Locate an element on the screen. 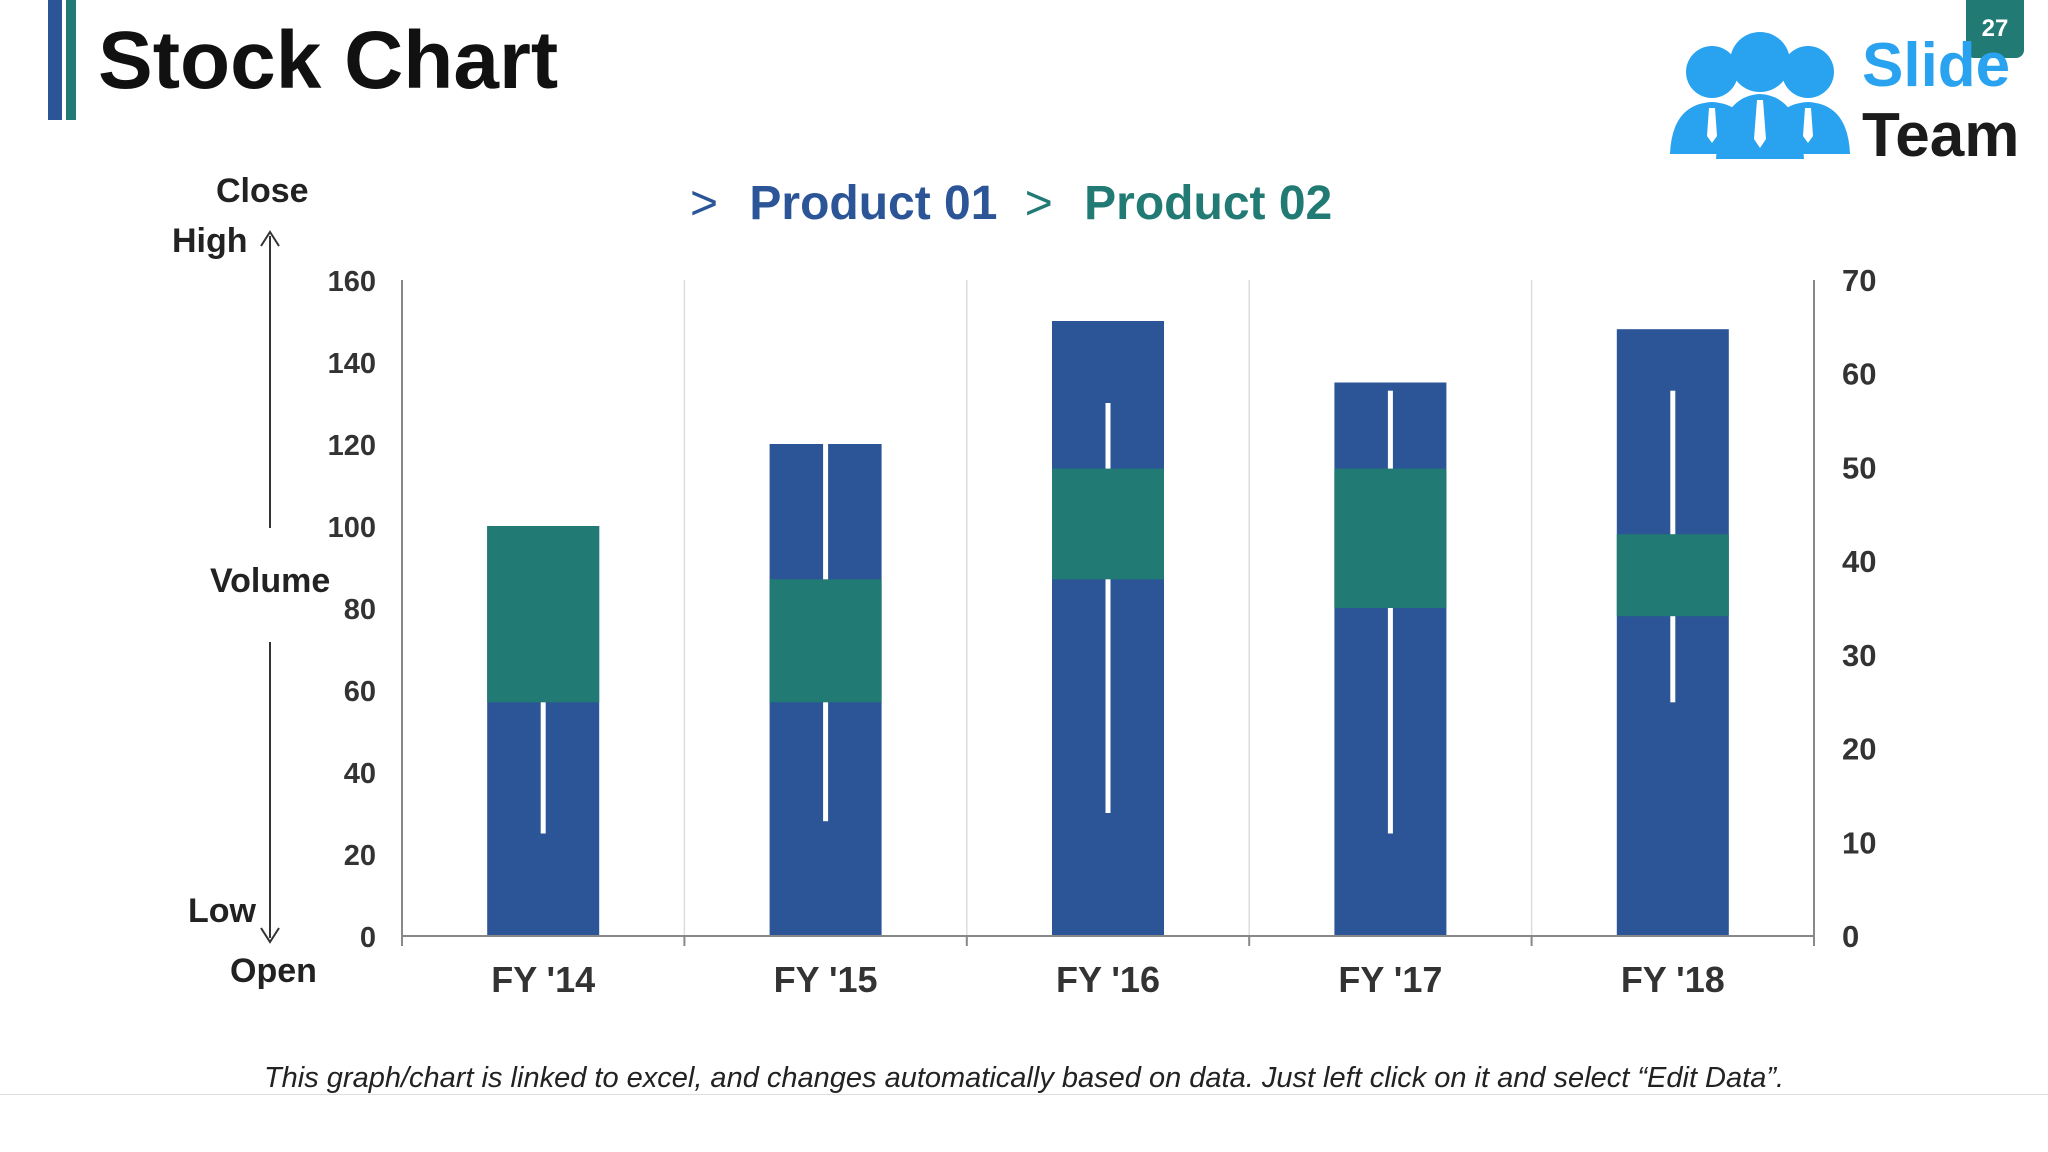 The image size is (2048, 1152). logo-text-team: Team is located at coordinates (1941, 135).